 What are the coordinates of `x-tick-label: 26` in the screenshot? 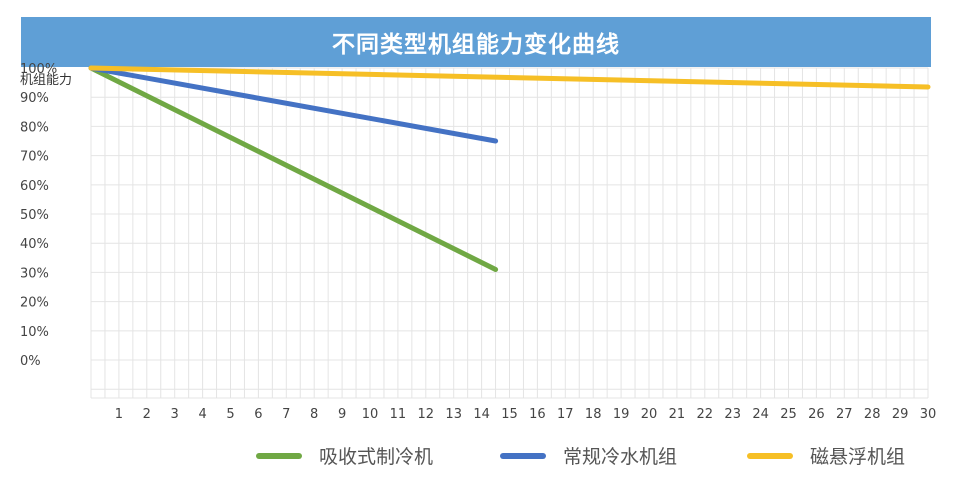 It's located at (816, 414).